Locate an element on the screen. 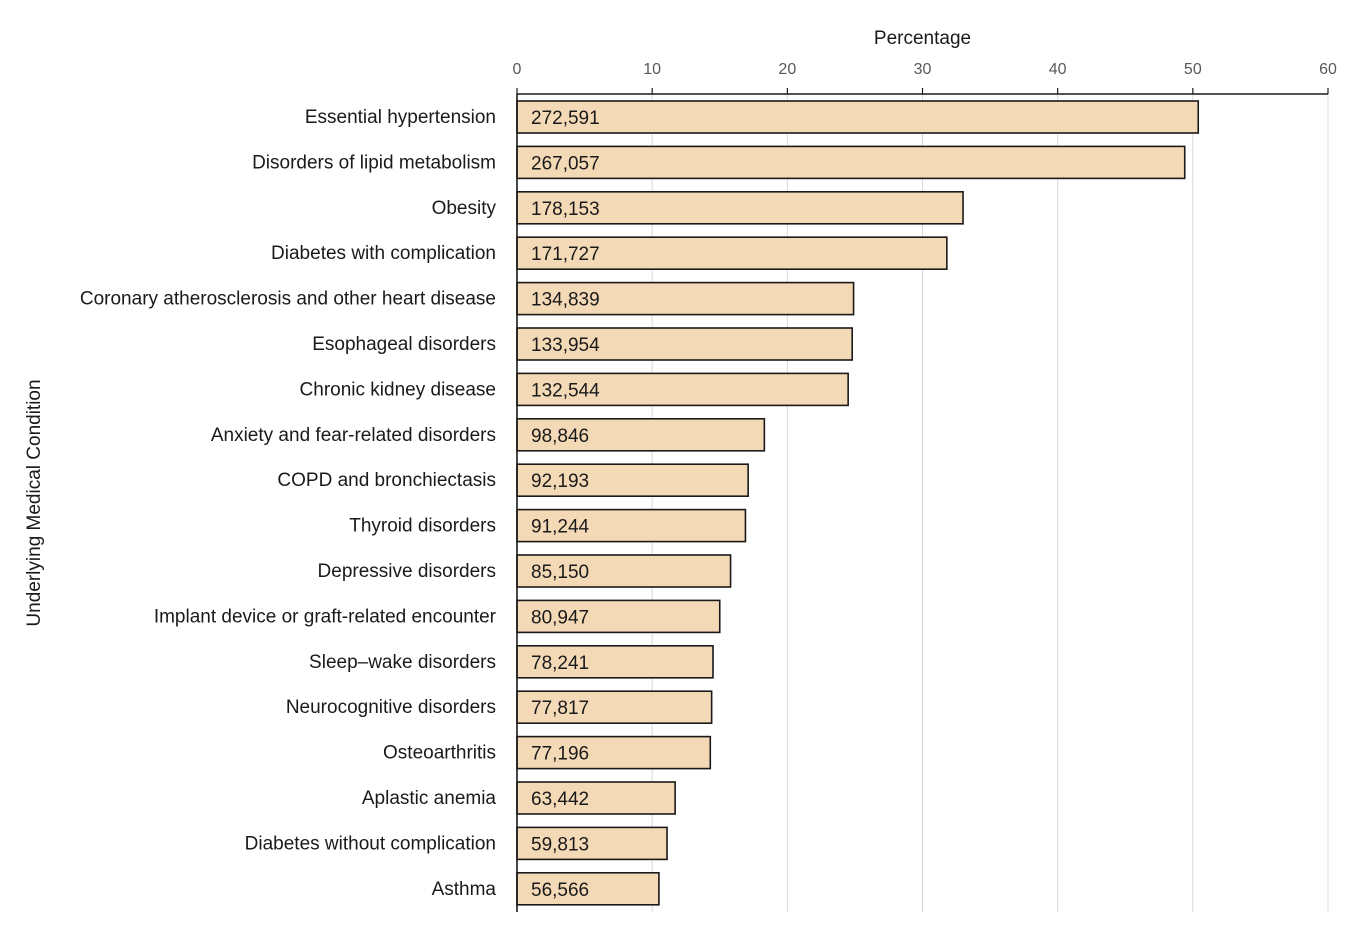  category-label: Diabetes without complication is located at coordinates (370, 843).